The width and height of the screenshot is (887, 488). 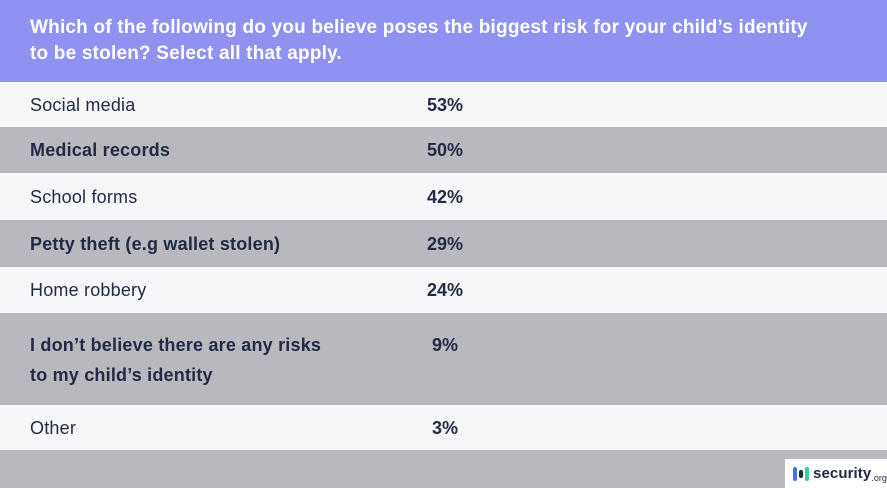 I want to click on logo-suffix: .org, so click(x=879, y=478).